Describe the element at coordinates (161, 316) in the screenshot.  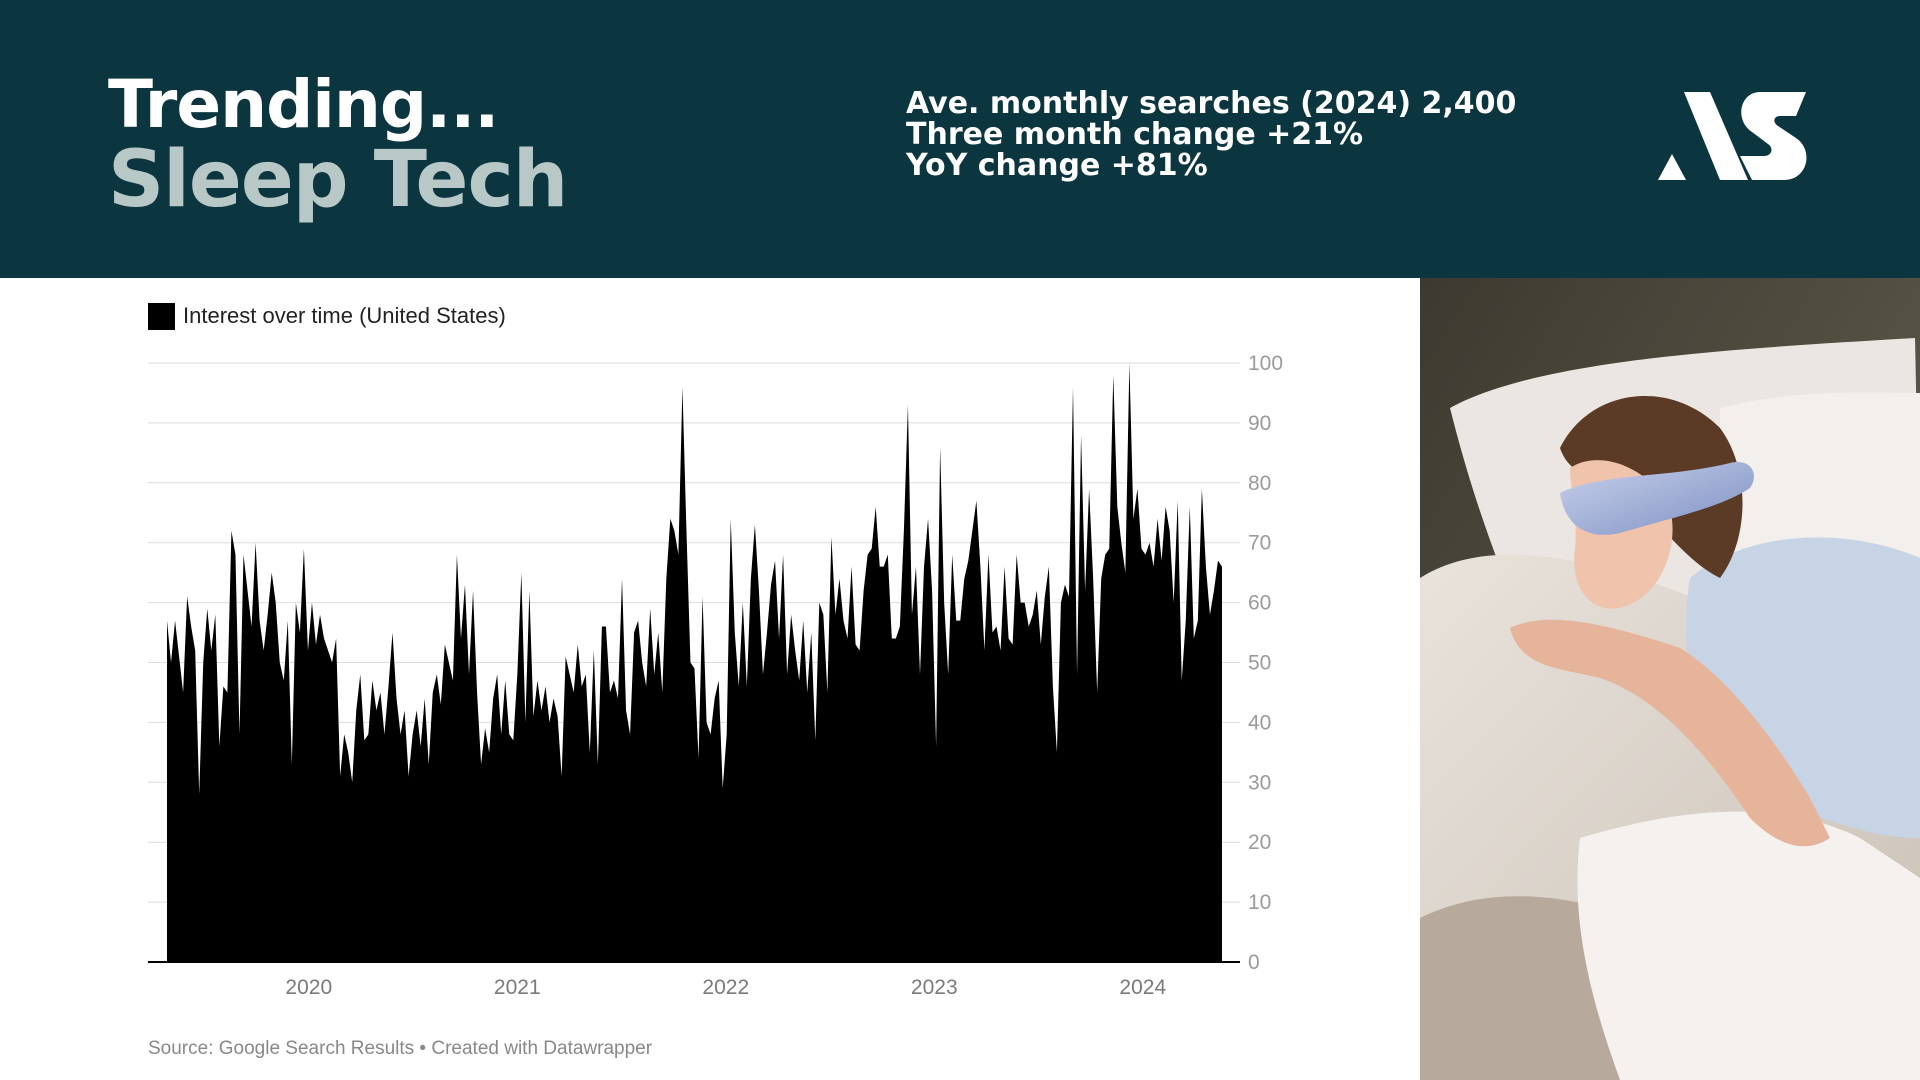
I see `legend-swatch` at that location.